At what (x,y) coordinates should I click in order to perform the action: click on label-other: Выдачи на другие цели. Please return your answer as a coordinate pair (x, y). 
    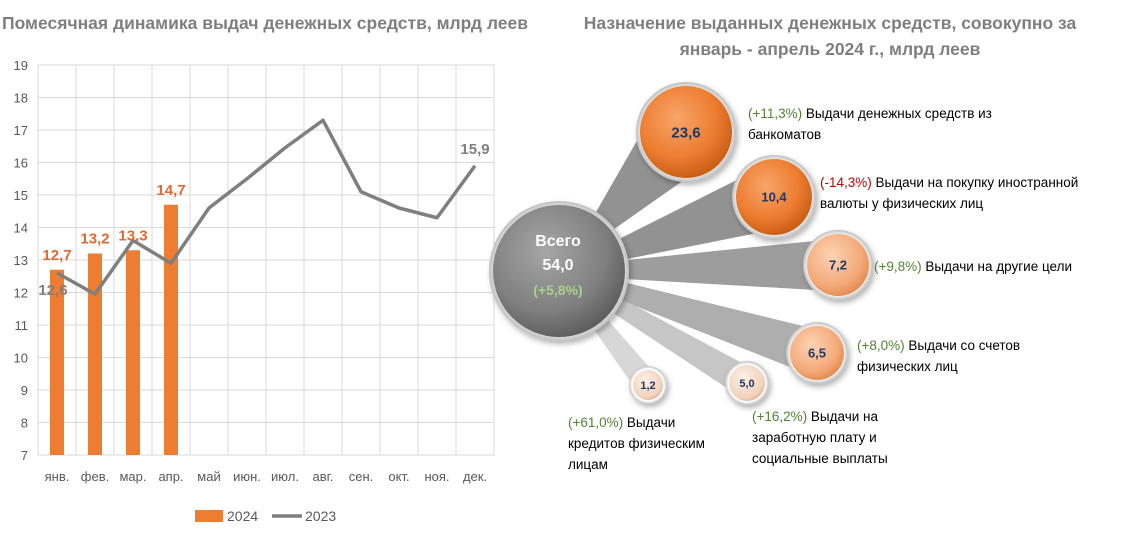
    Looking at the image, I should click on (999, 266).